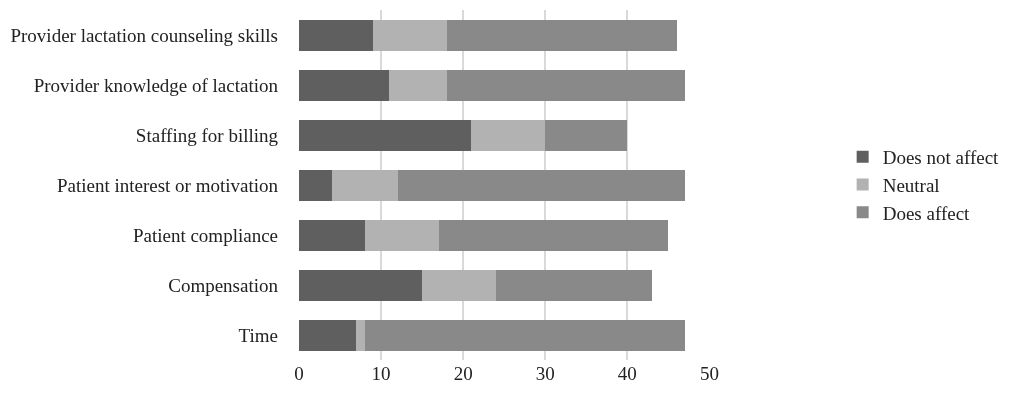  What do you see at coordinates (144, 35) in the screenshot?
I see `y-tick-label: Provider lactation counseling skills` at bounding box center [144, 35].